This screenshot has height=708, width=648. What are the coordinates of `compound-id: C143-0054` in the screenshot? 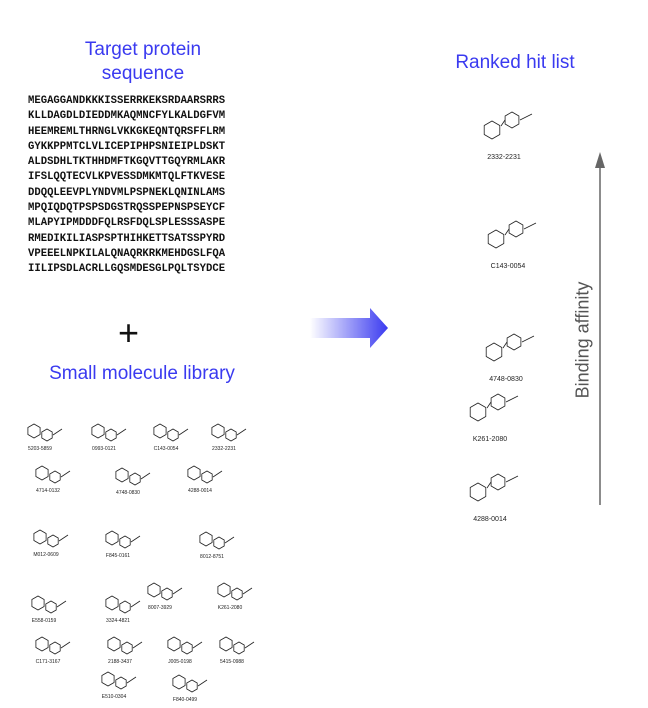 It's located at (166, 449).